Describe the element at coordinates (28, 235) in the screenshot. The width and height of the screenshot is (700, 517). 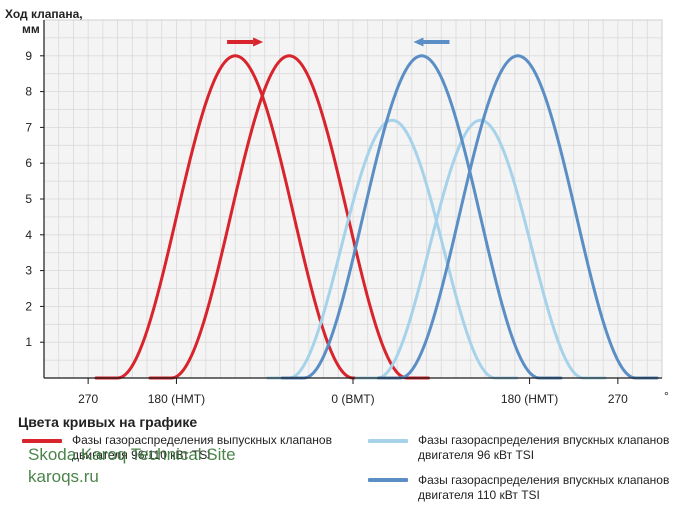
I see `y-tick-label: 4` at that location.